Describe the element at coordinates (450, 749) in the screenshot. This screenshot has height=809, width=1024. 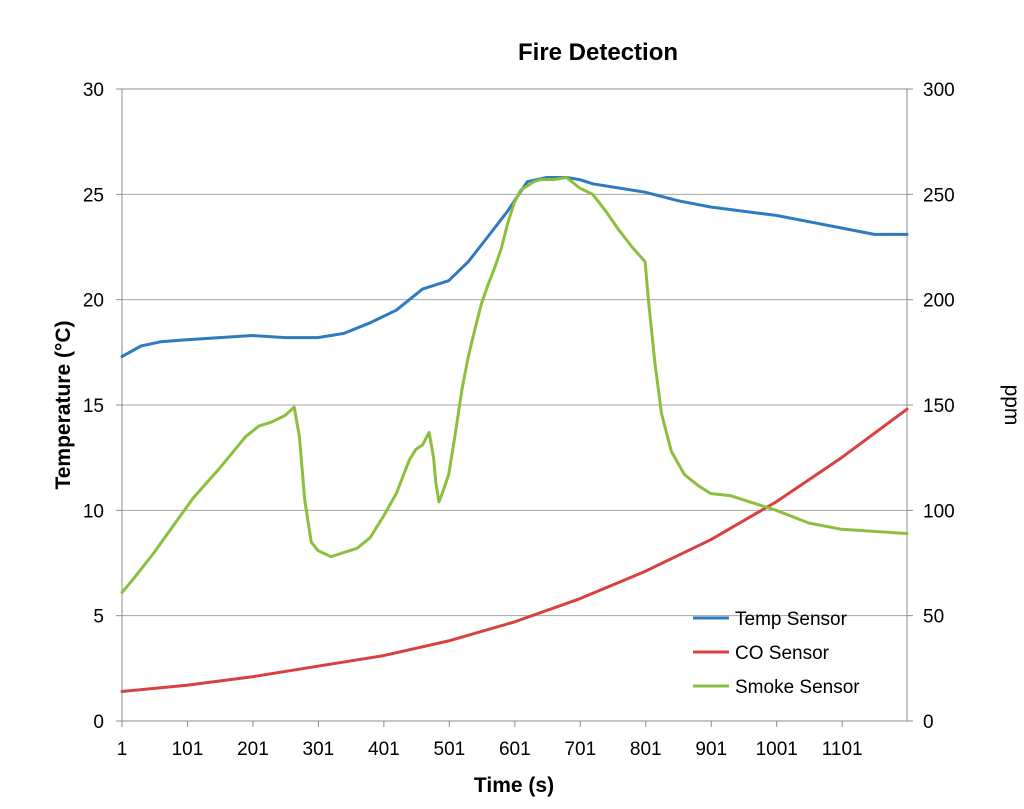
I see `x-tick-label: 501` at that location.